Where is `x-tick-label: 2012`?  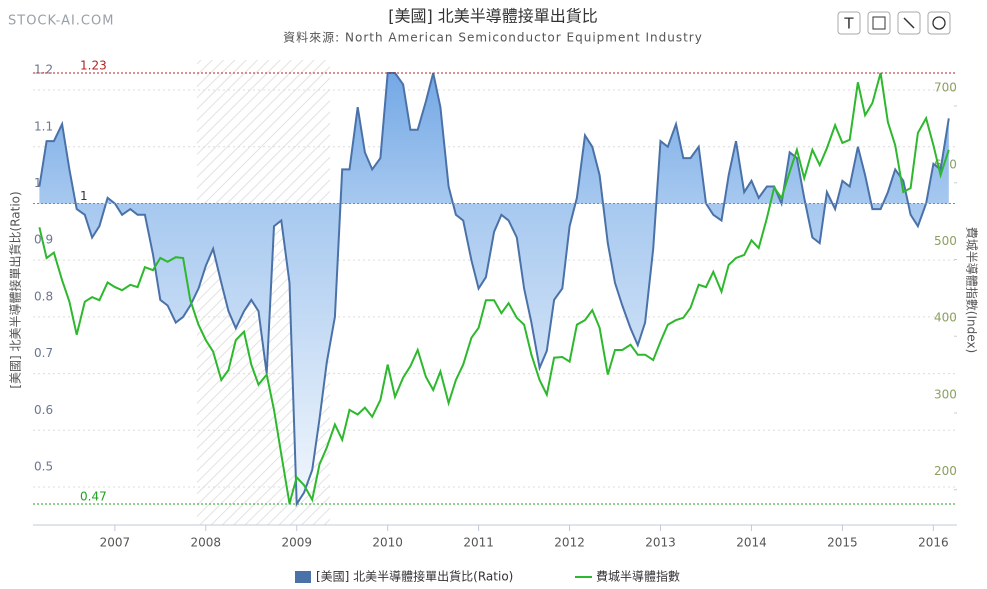
x-tick-label: 2012 is located at coordinates (569, 543).